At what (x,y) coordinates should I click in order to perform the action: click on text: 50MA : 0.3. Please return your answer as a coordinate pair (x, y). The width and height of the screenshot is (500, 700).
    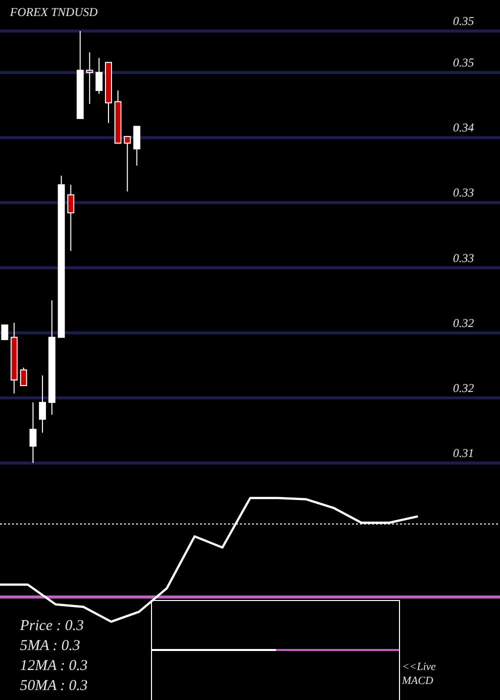
    Looking at the image, I should click on (54, 686).